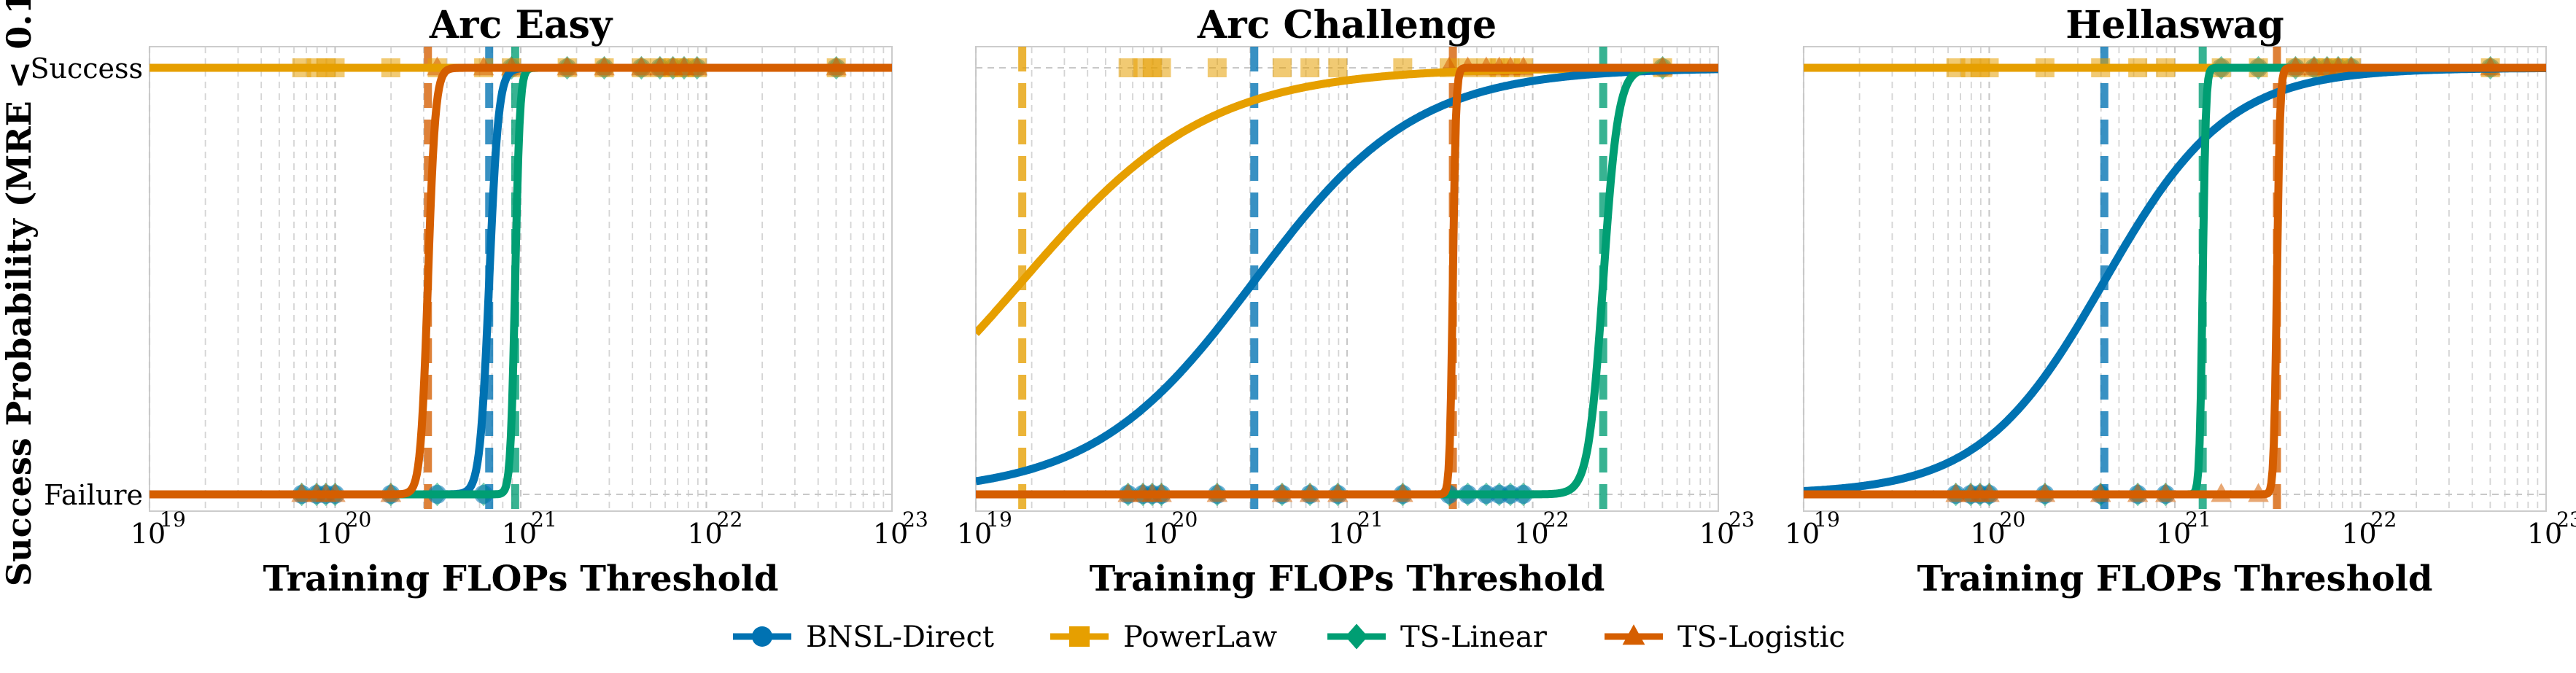 The image size is (2576, 673). Describe the element at coordinates (1200, 637) in the screenshot. I see `legend-label: PowerLaw` at that location.